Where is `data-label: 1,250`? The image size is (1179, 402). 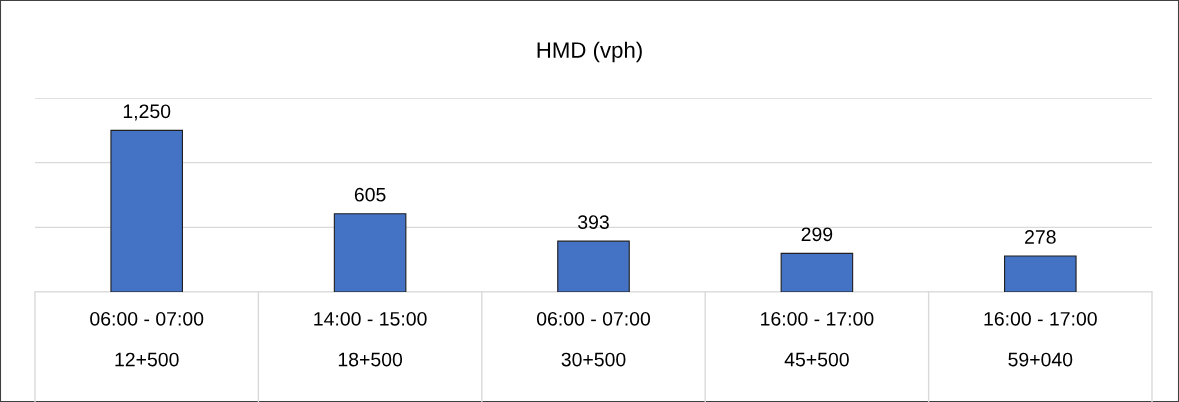
data-label: 1,250 is located at coordinates (147, 112).